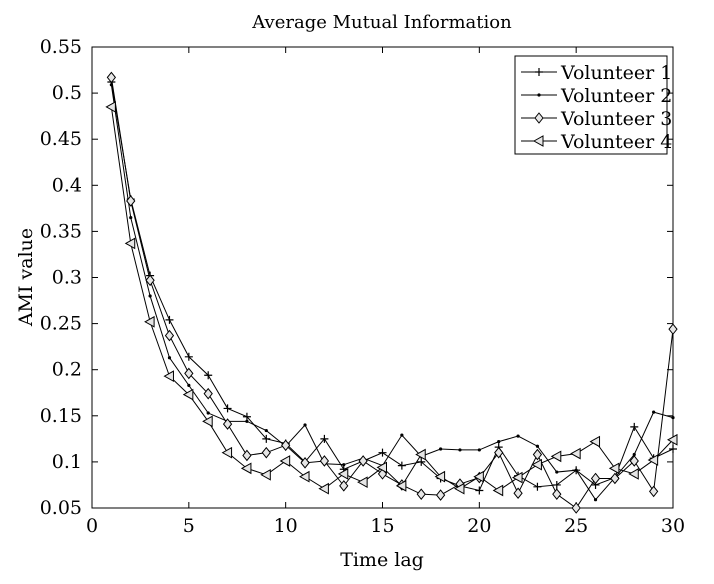 The width and height of the screenshot is (714, 584). I want to click on y-tick-label: 0.25, so click(61, 324).